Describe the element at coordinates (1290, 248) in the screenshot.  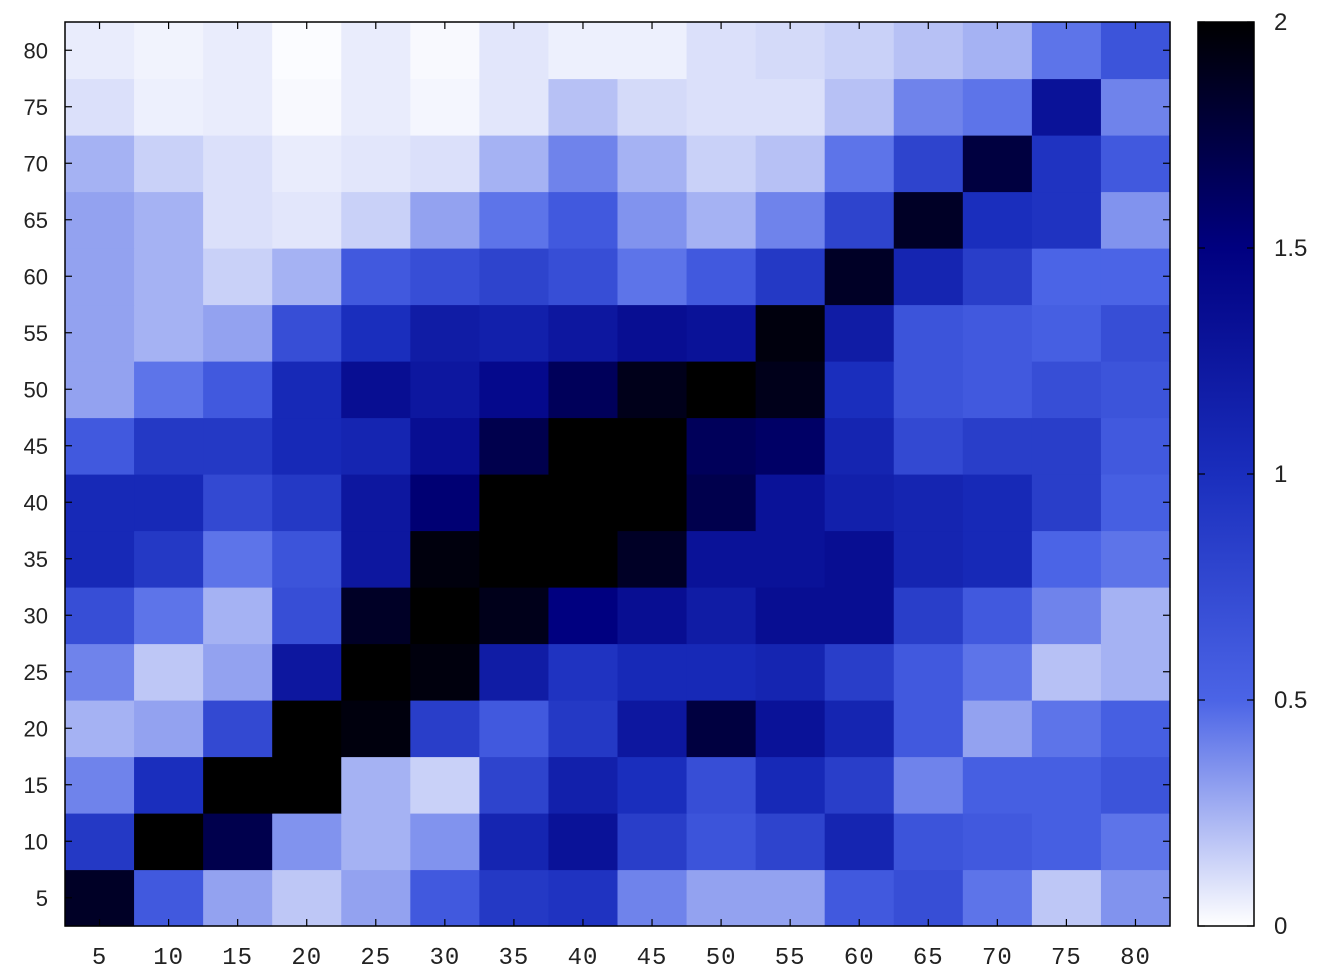
I see `colorbar-tick-label: 1.5` at that location.